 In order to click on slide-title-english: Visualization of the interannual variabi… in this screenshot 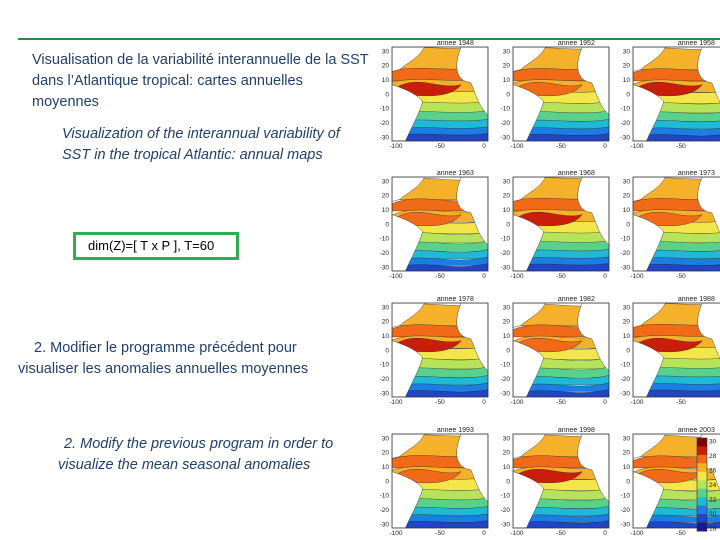, I will do `click(201, 144)`.